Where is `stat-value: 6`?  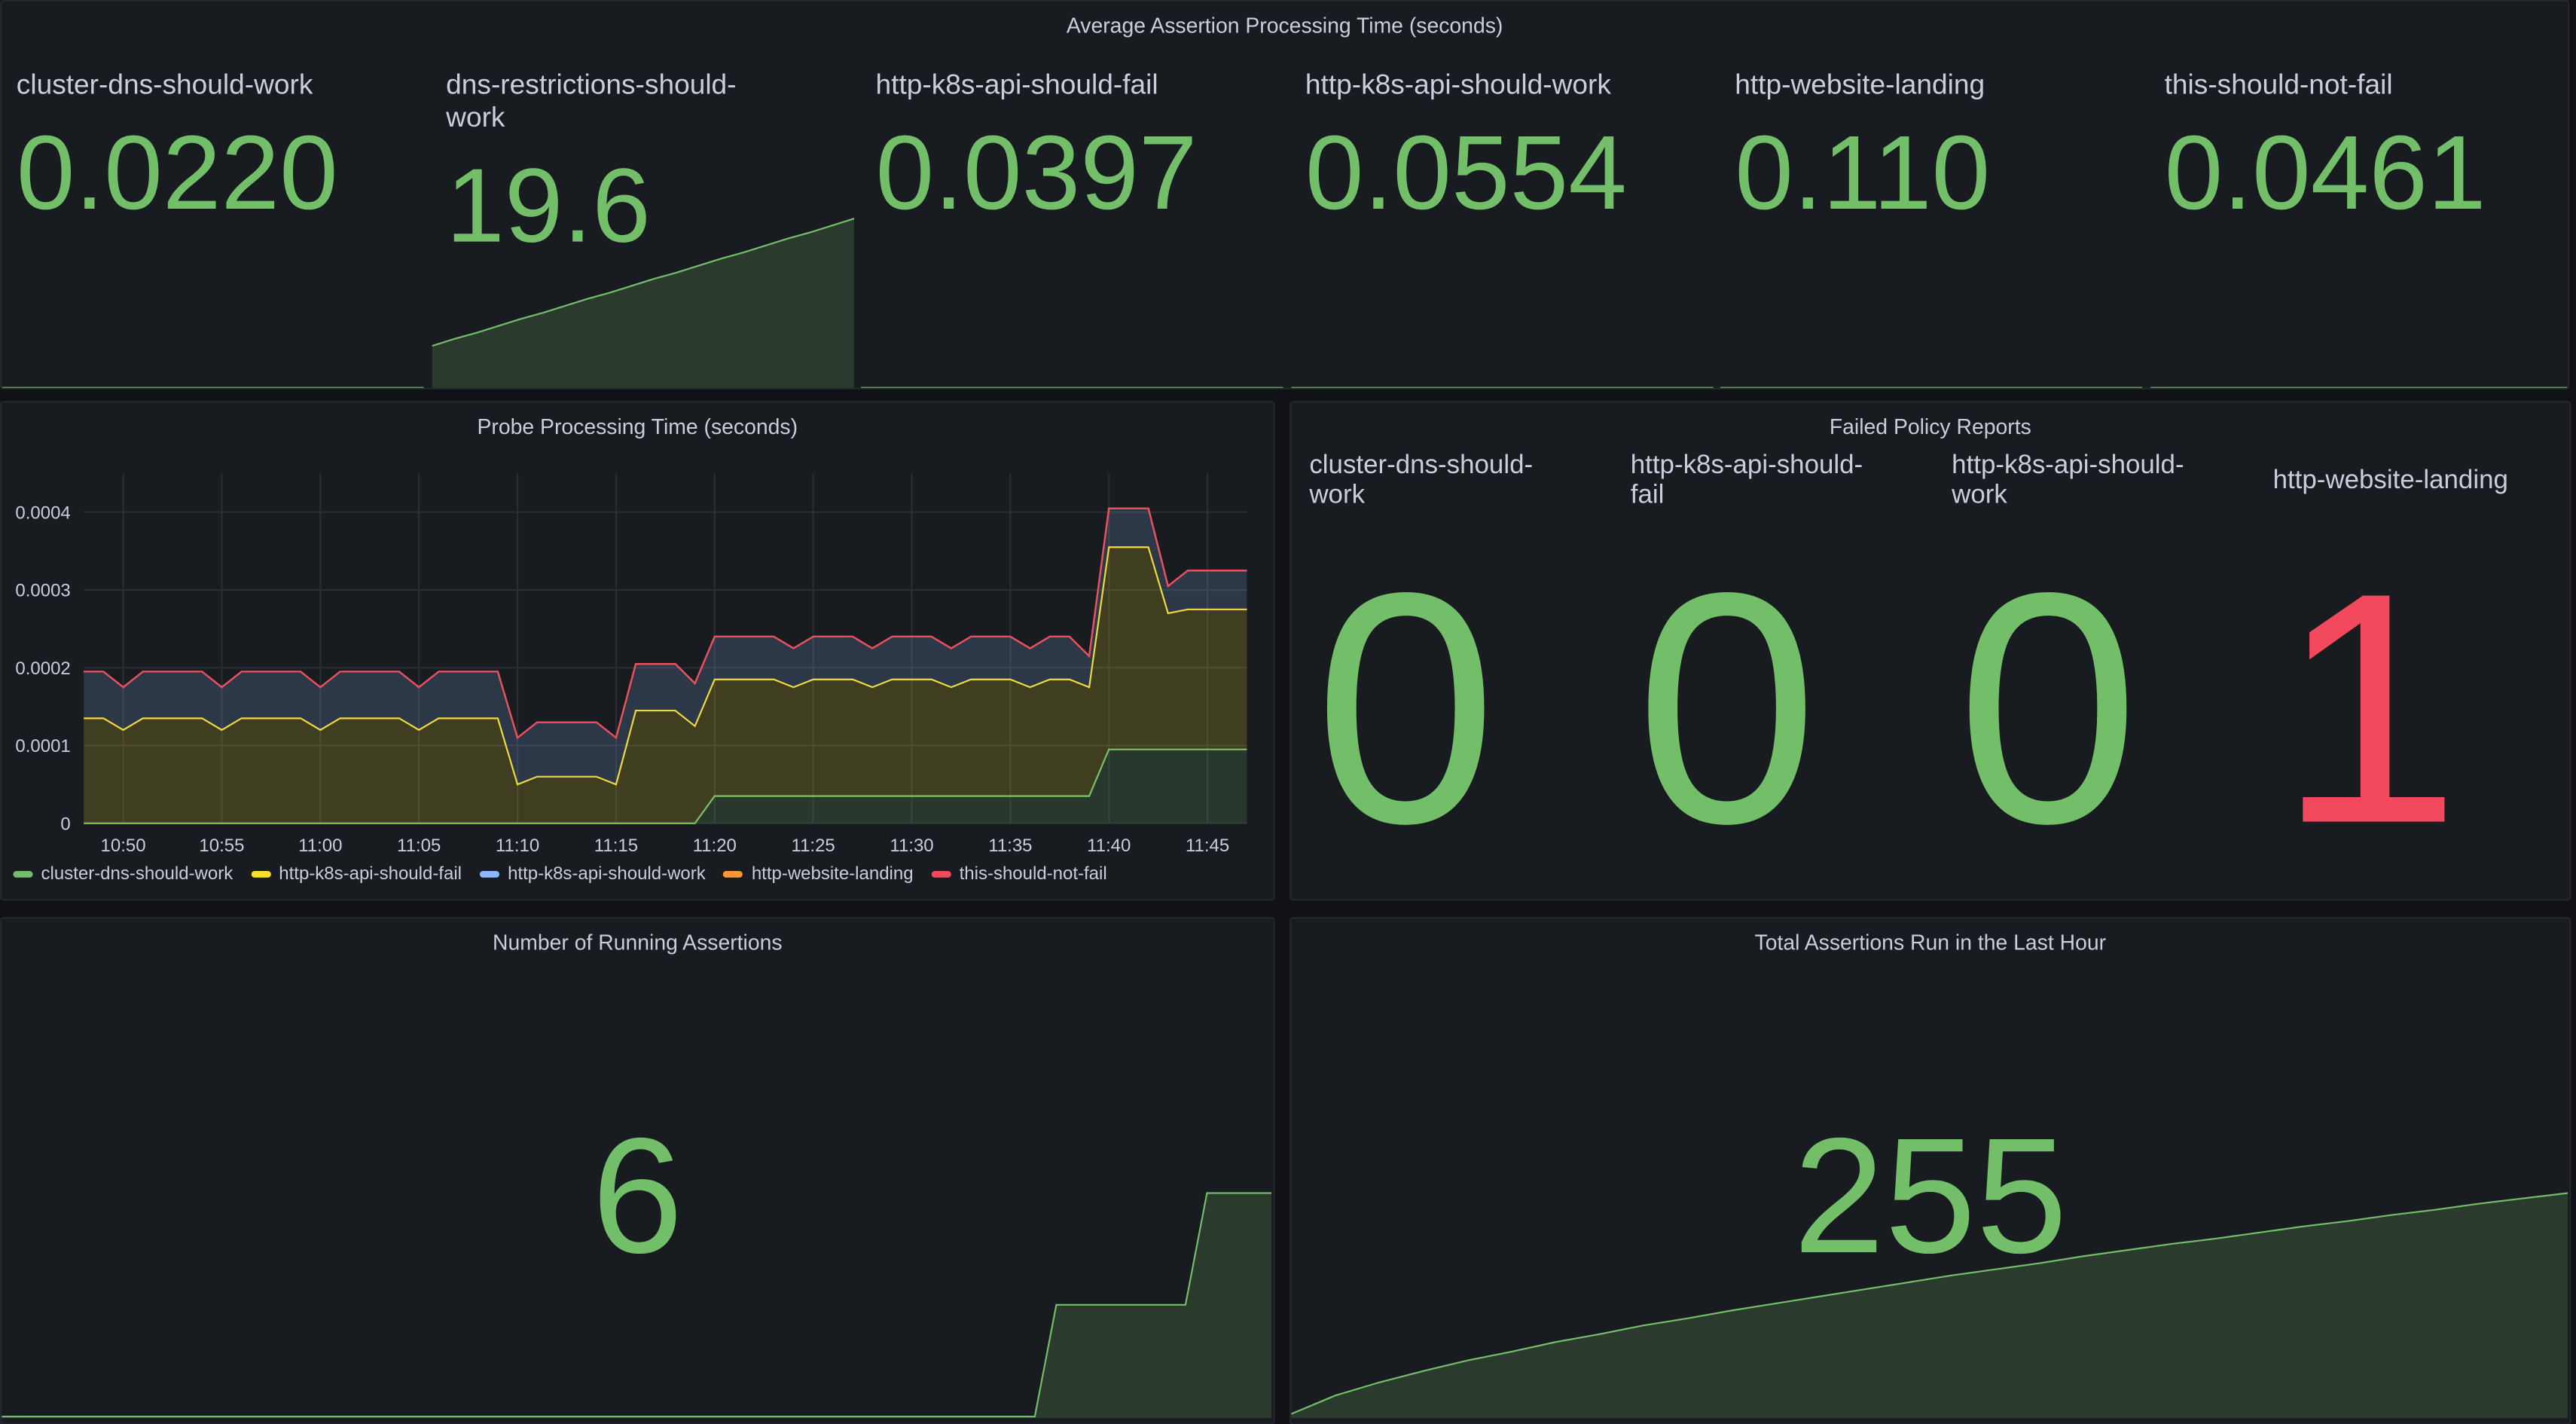
stat-value: 6 is located at coordinates (637, 1196).